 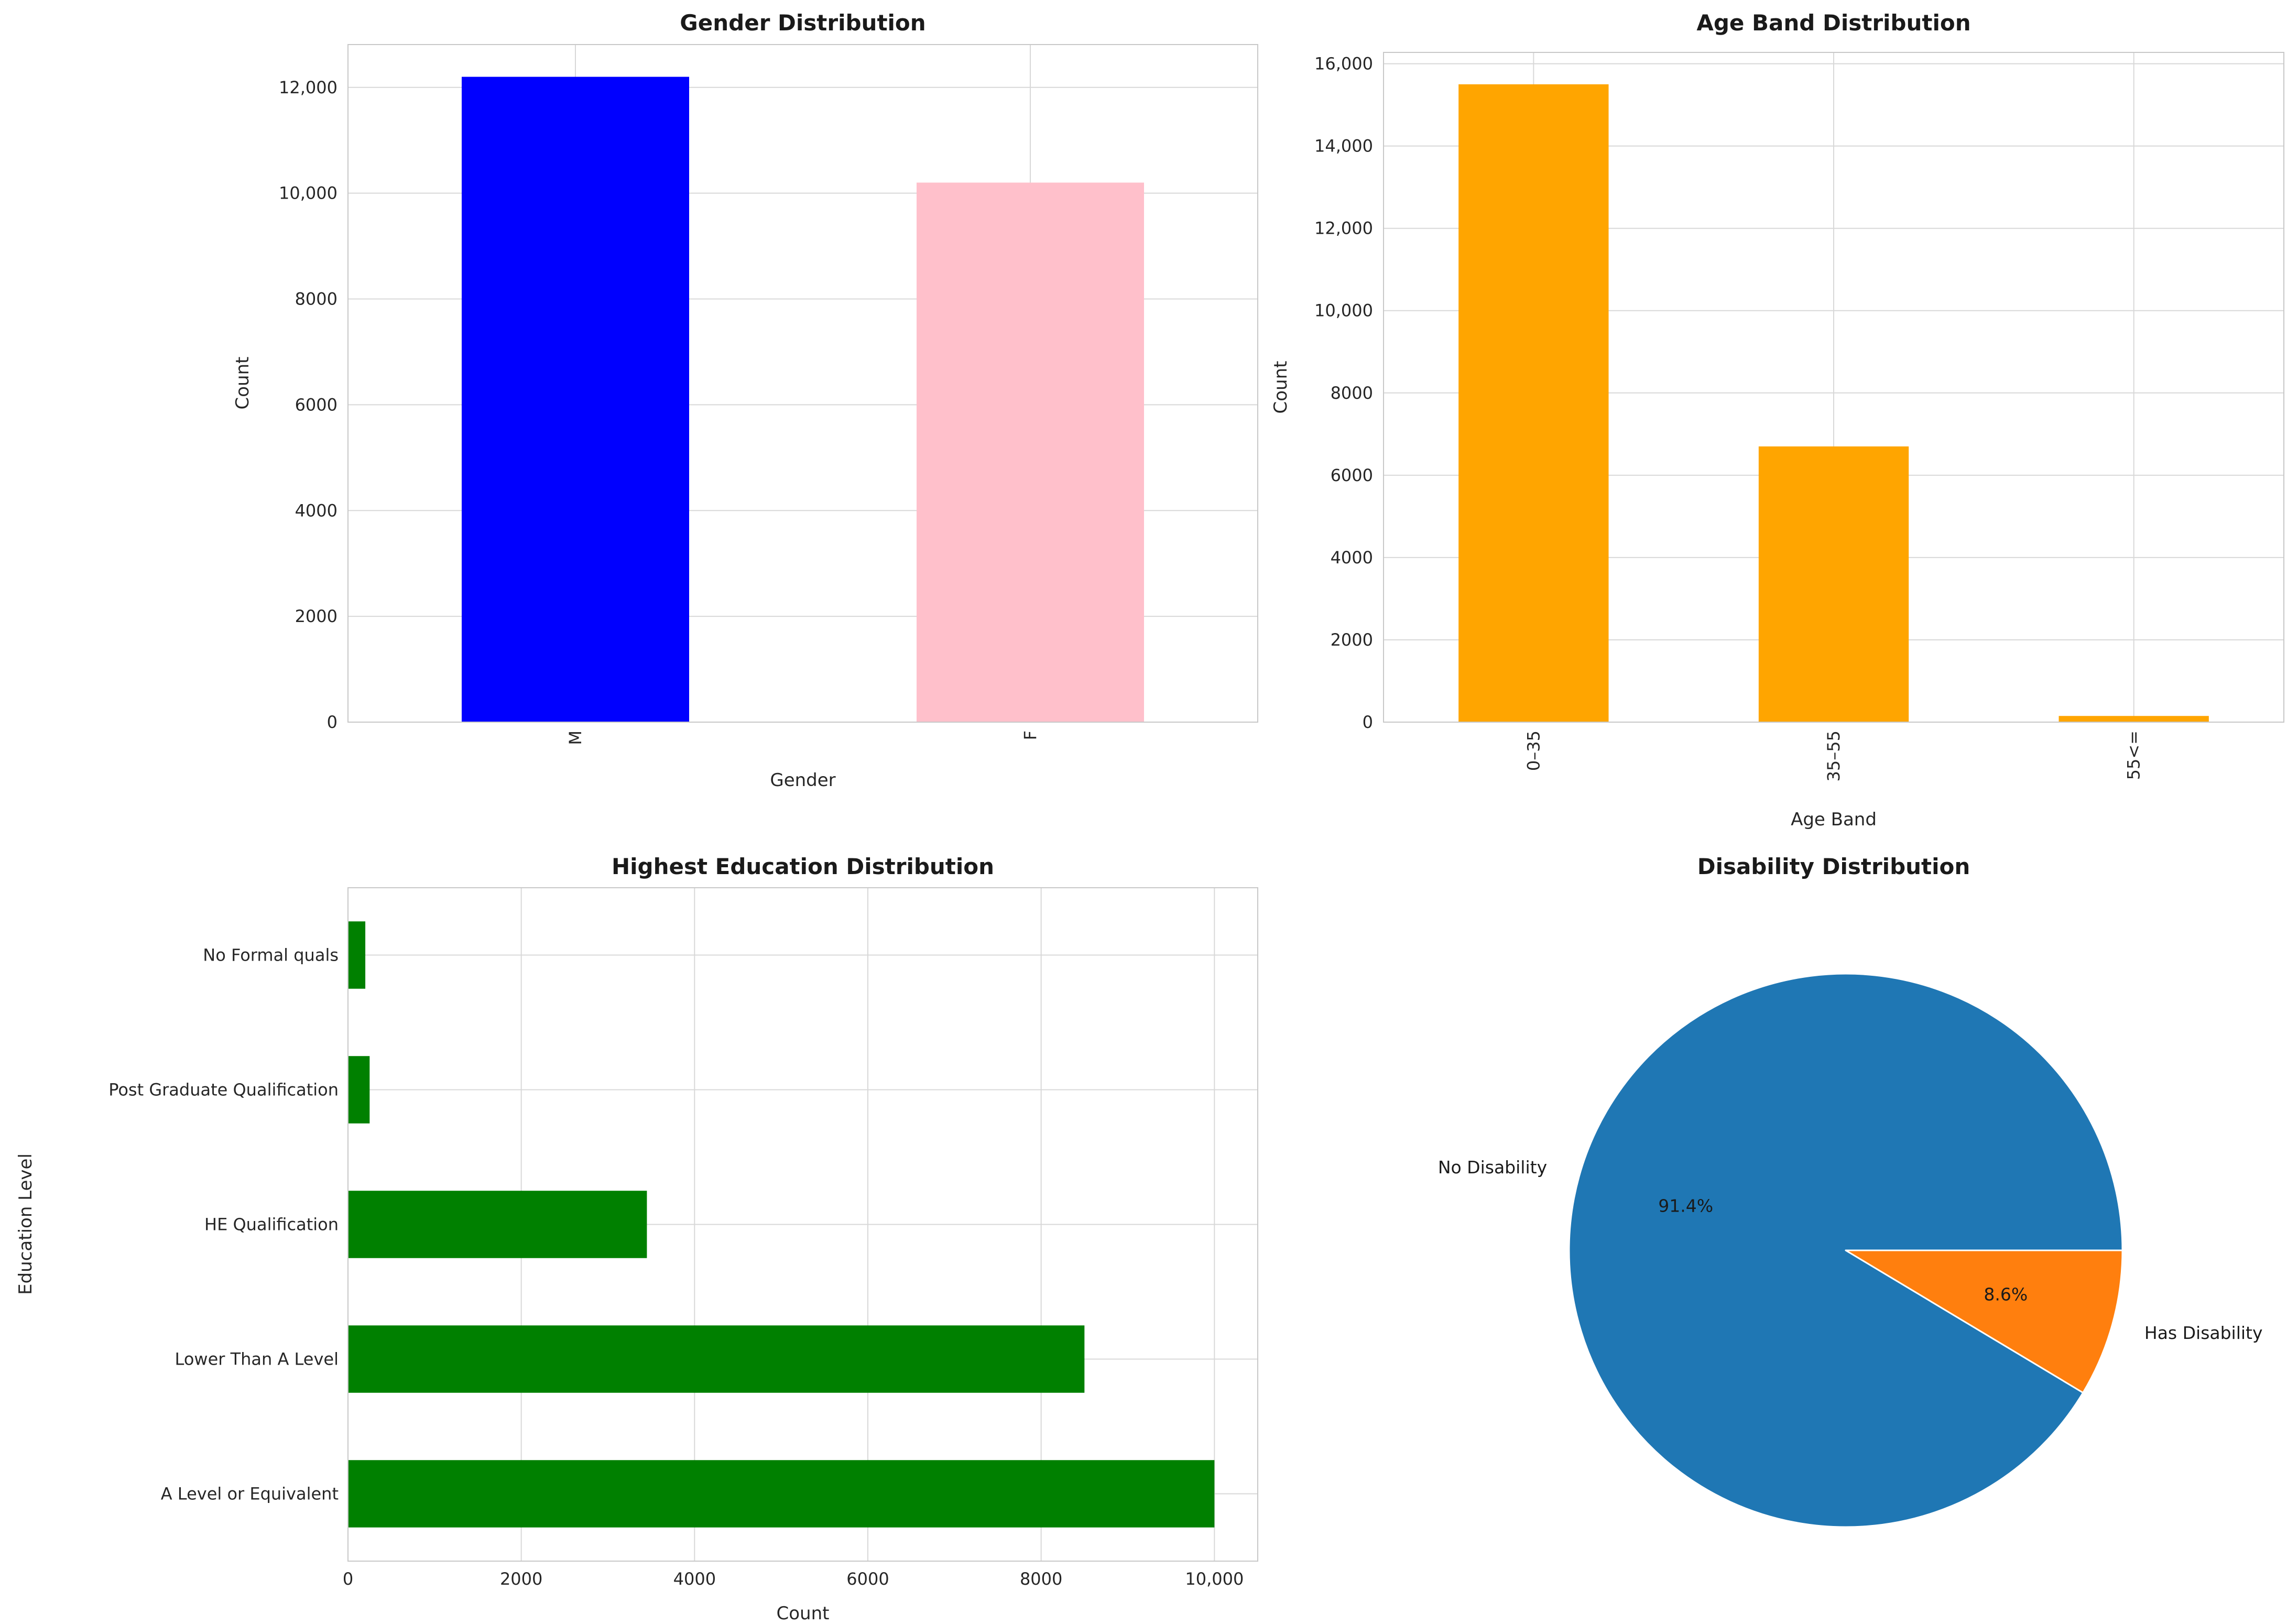 I want to click on y-tick-label: Post Graduate Qualification, so click(x=223, y=1090).